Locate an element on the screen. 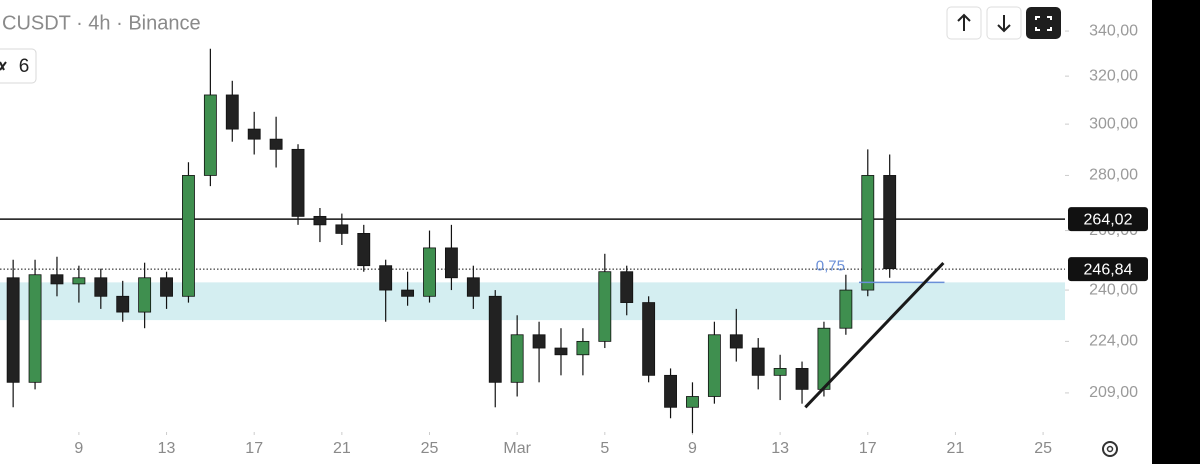 The height and width of the screenshot is (464, 1200). x-tick-label: Mar is located at coordinates (517, 448).